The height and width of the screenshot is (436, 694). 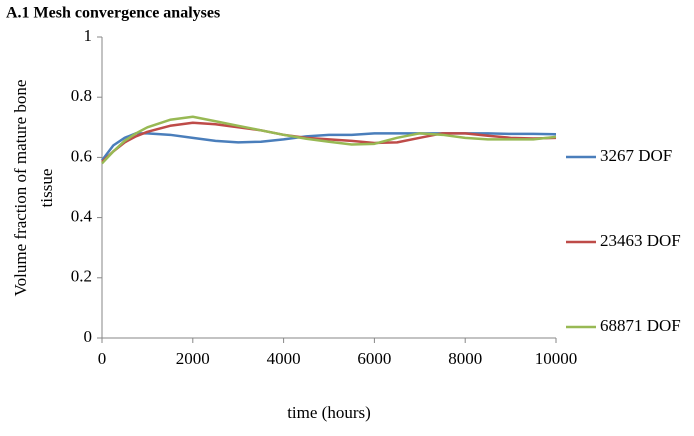 I want to click on y-tick-label: 0.4, so click(x=82, y=216).